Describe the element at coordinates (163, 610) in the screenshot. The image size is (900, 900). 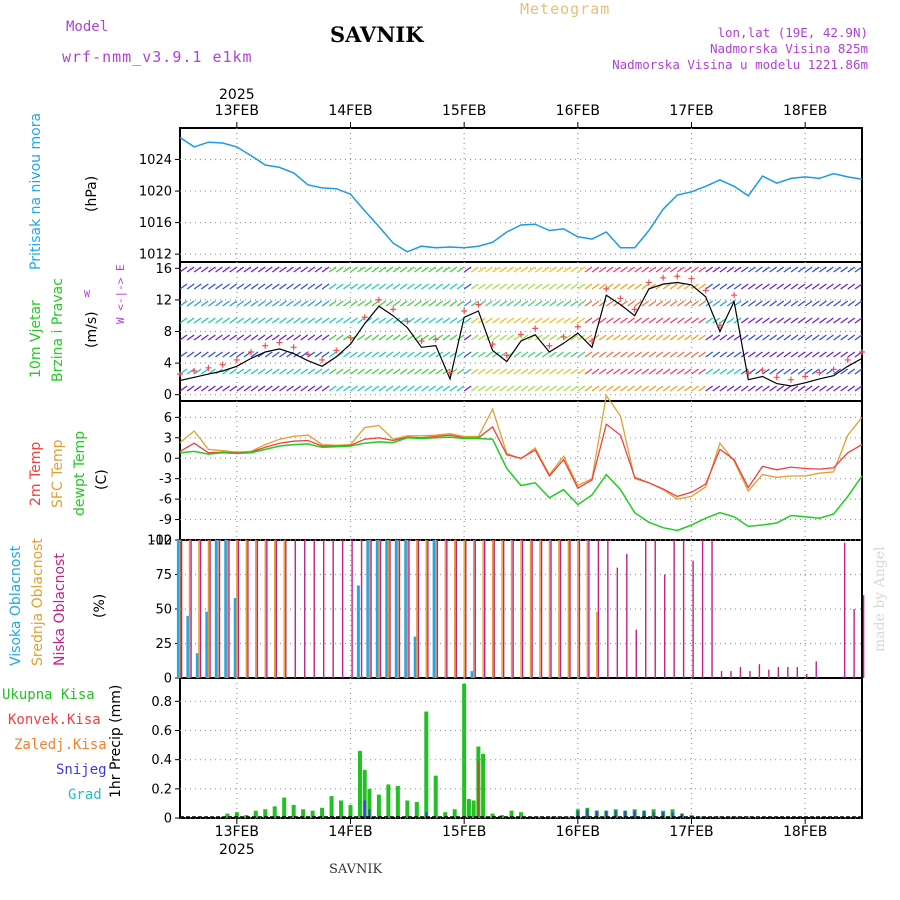
I see `ytick-label-cloud_cover: 50` at that location.